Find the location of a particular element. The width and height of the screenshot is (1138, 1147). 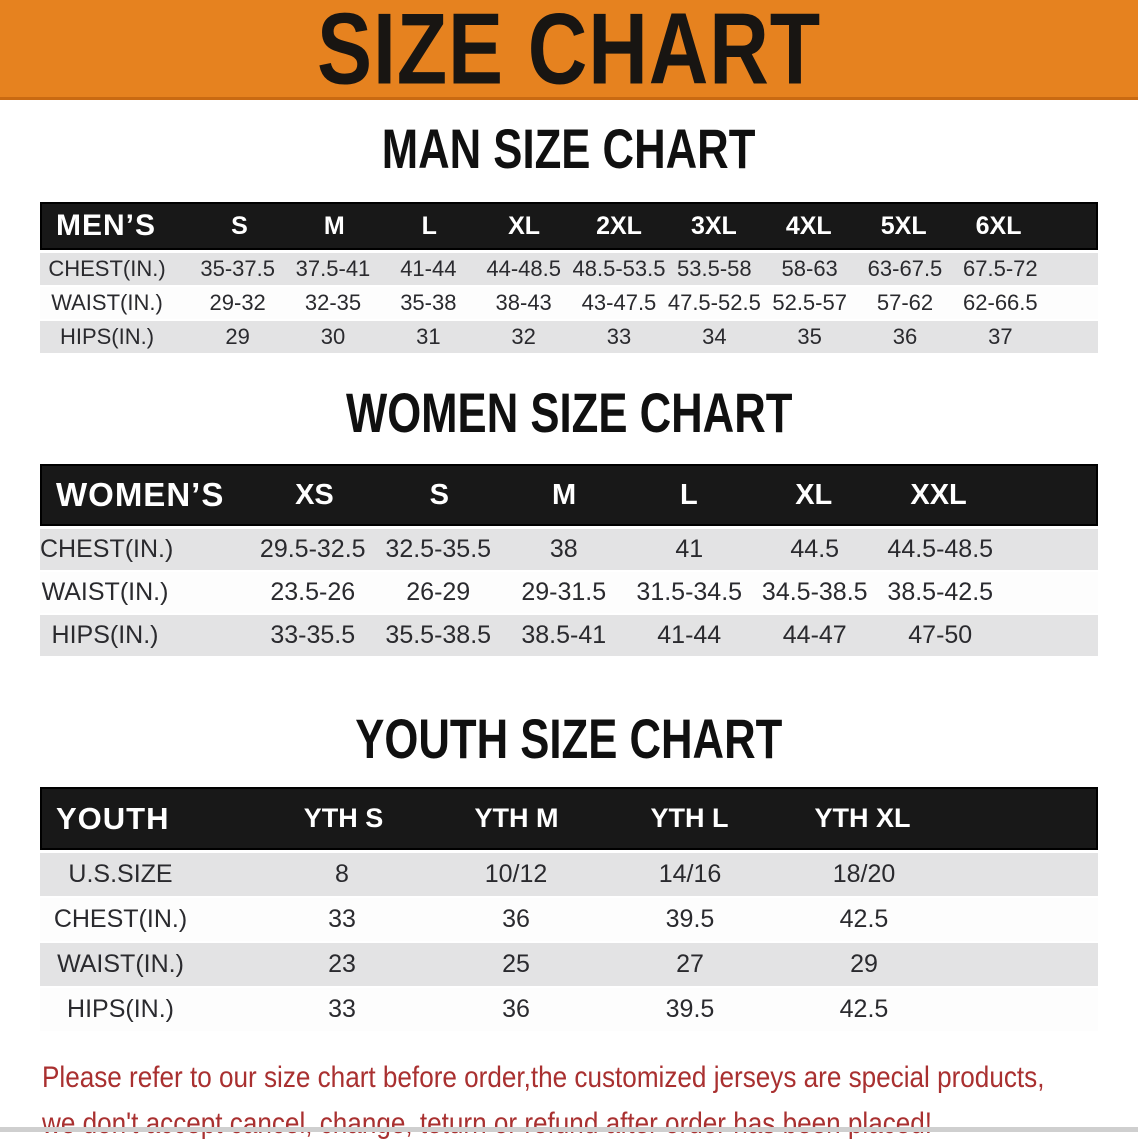

size-cell: 29-31.5 is located at coordinates (564, 592).